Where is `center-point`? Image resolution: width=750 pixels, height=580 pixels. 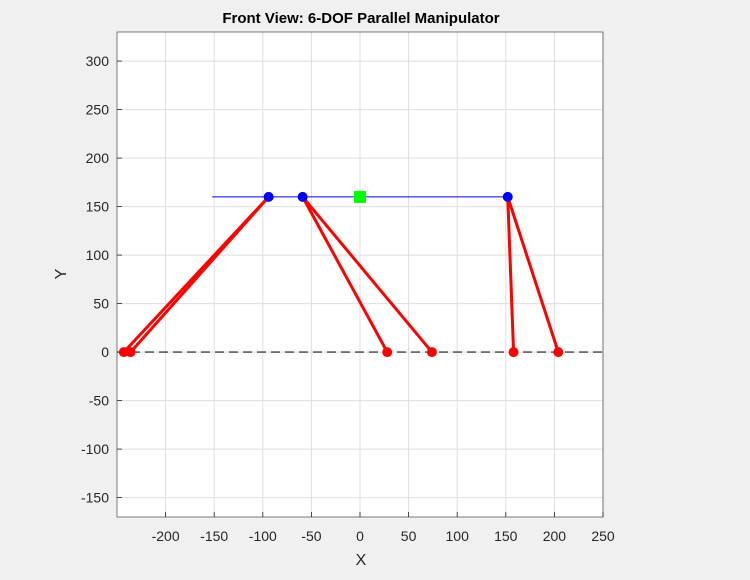 center-point is located at coordinates (360, 196).